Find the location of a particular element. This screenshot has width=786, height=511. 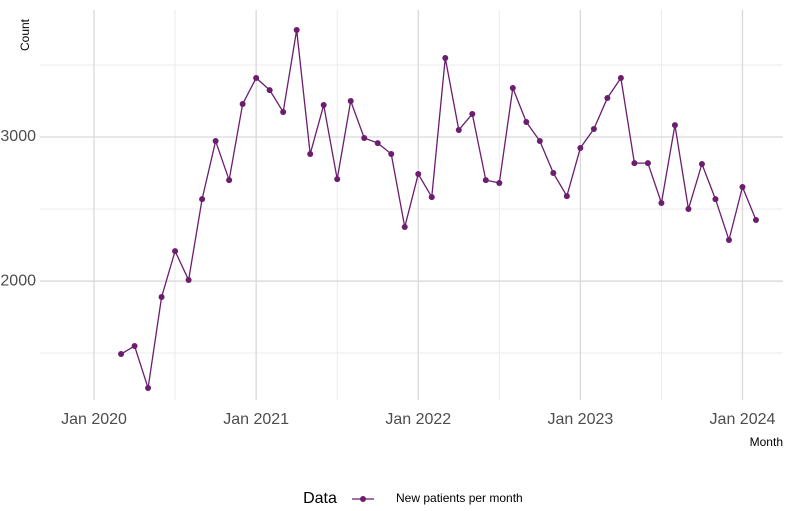

y-tick-label: 3000 is located at coordinates (18, 136).